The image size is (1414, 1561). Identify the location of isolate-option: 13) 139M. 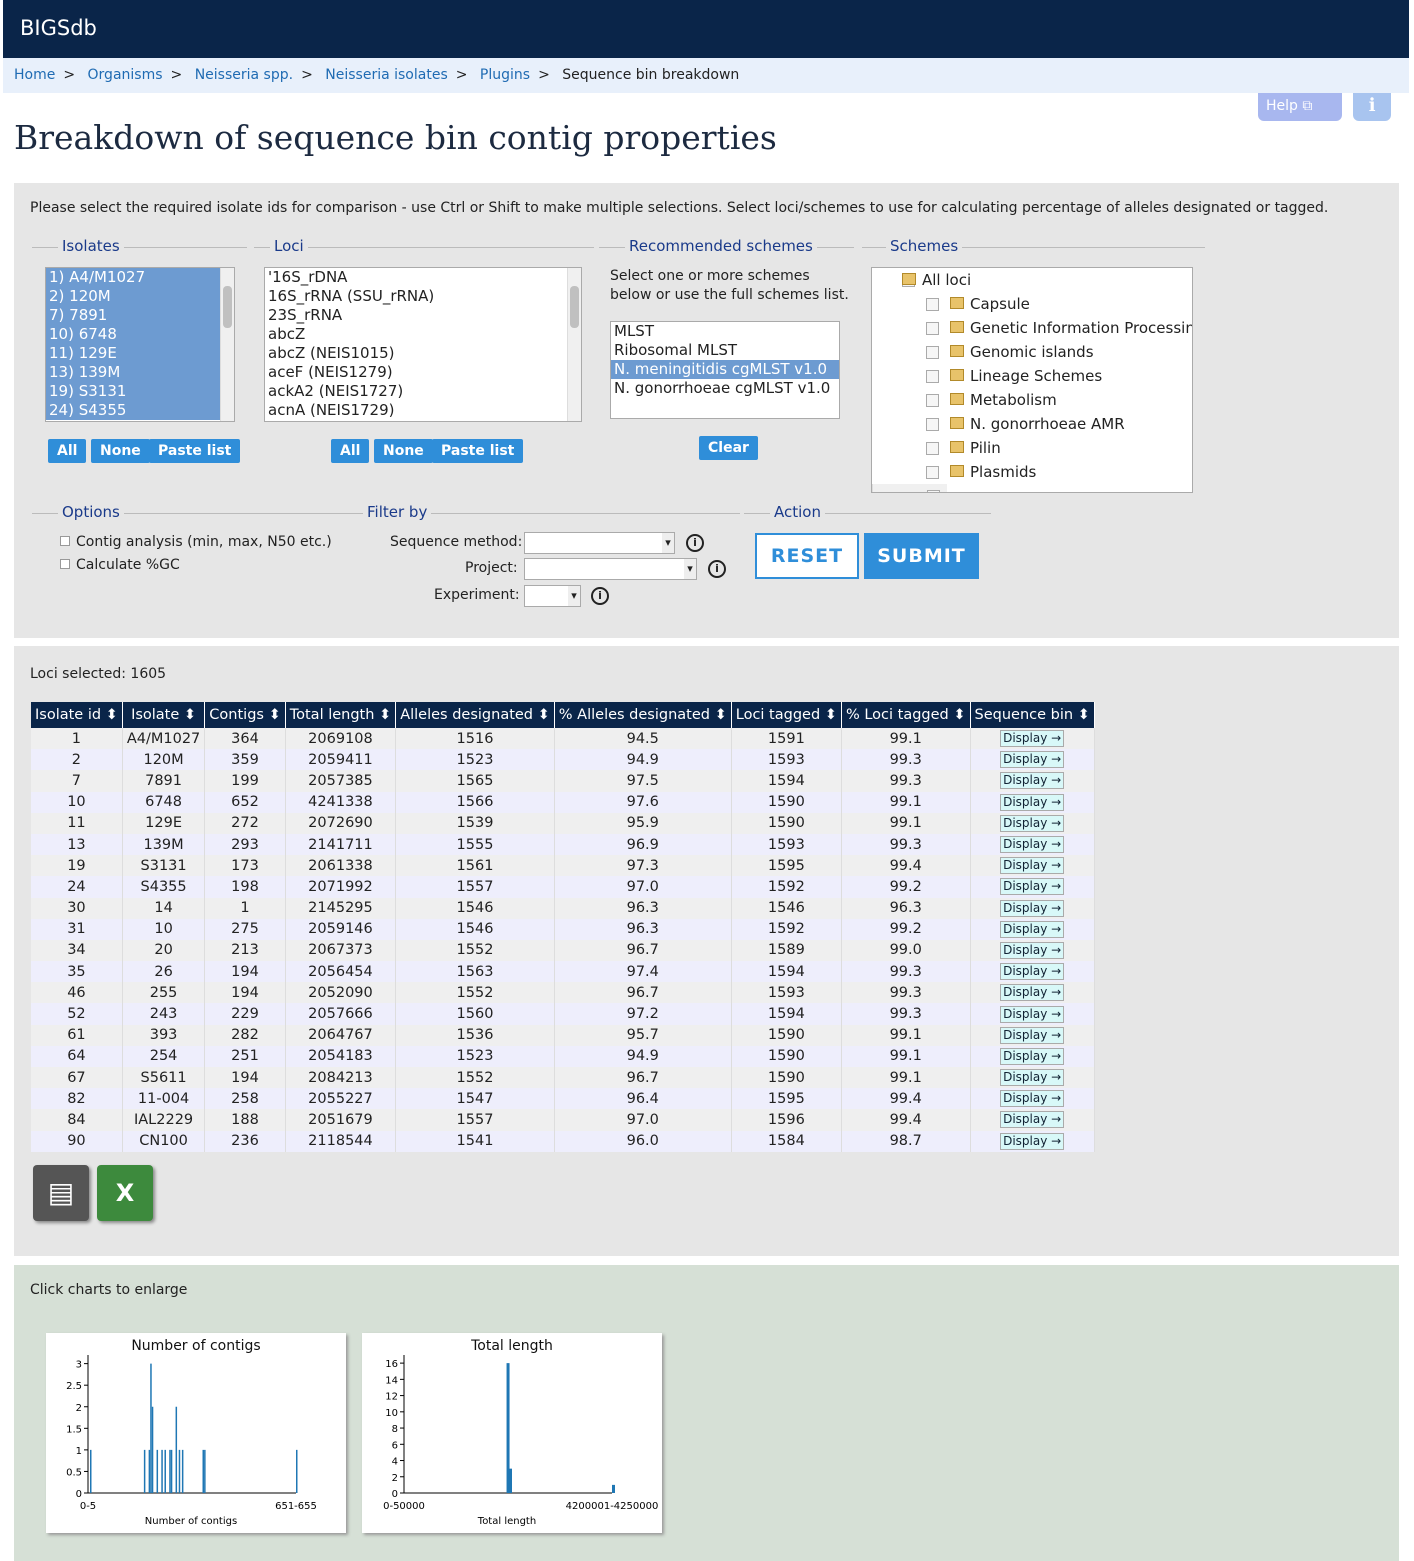
(140, 372).